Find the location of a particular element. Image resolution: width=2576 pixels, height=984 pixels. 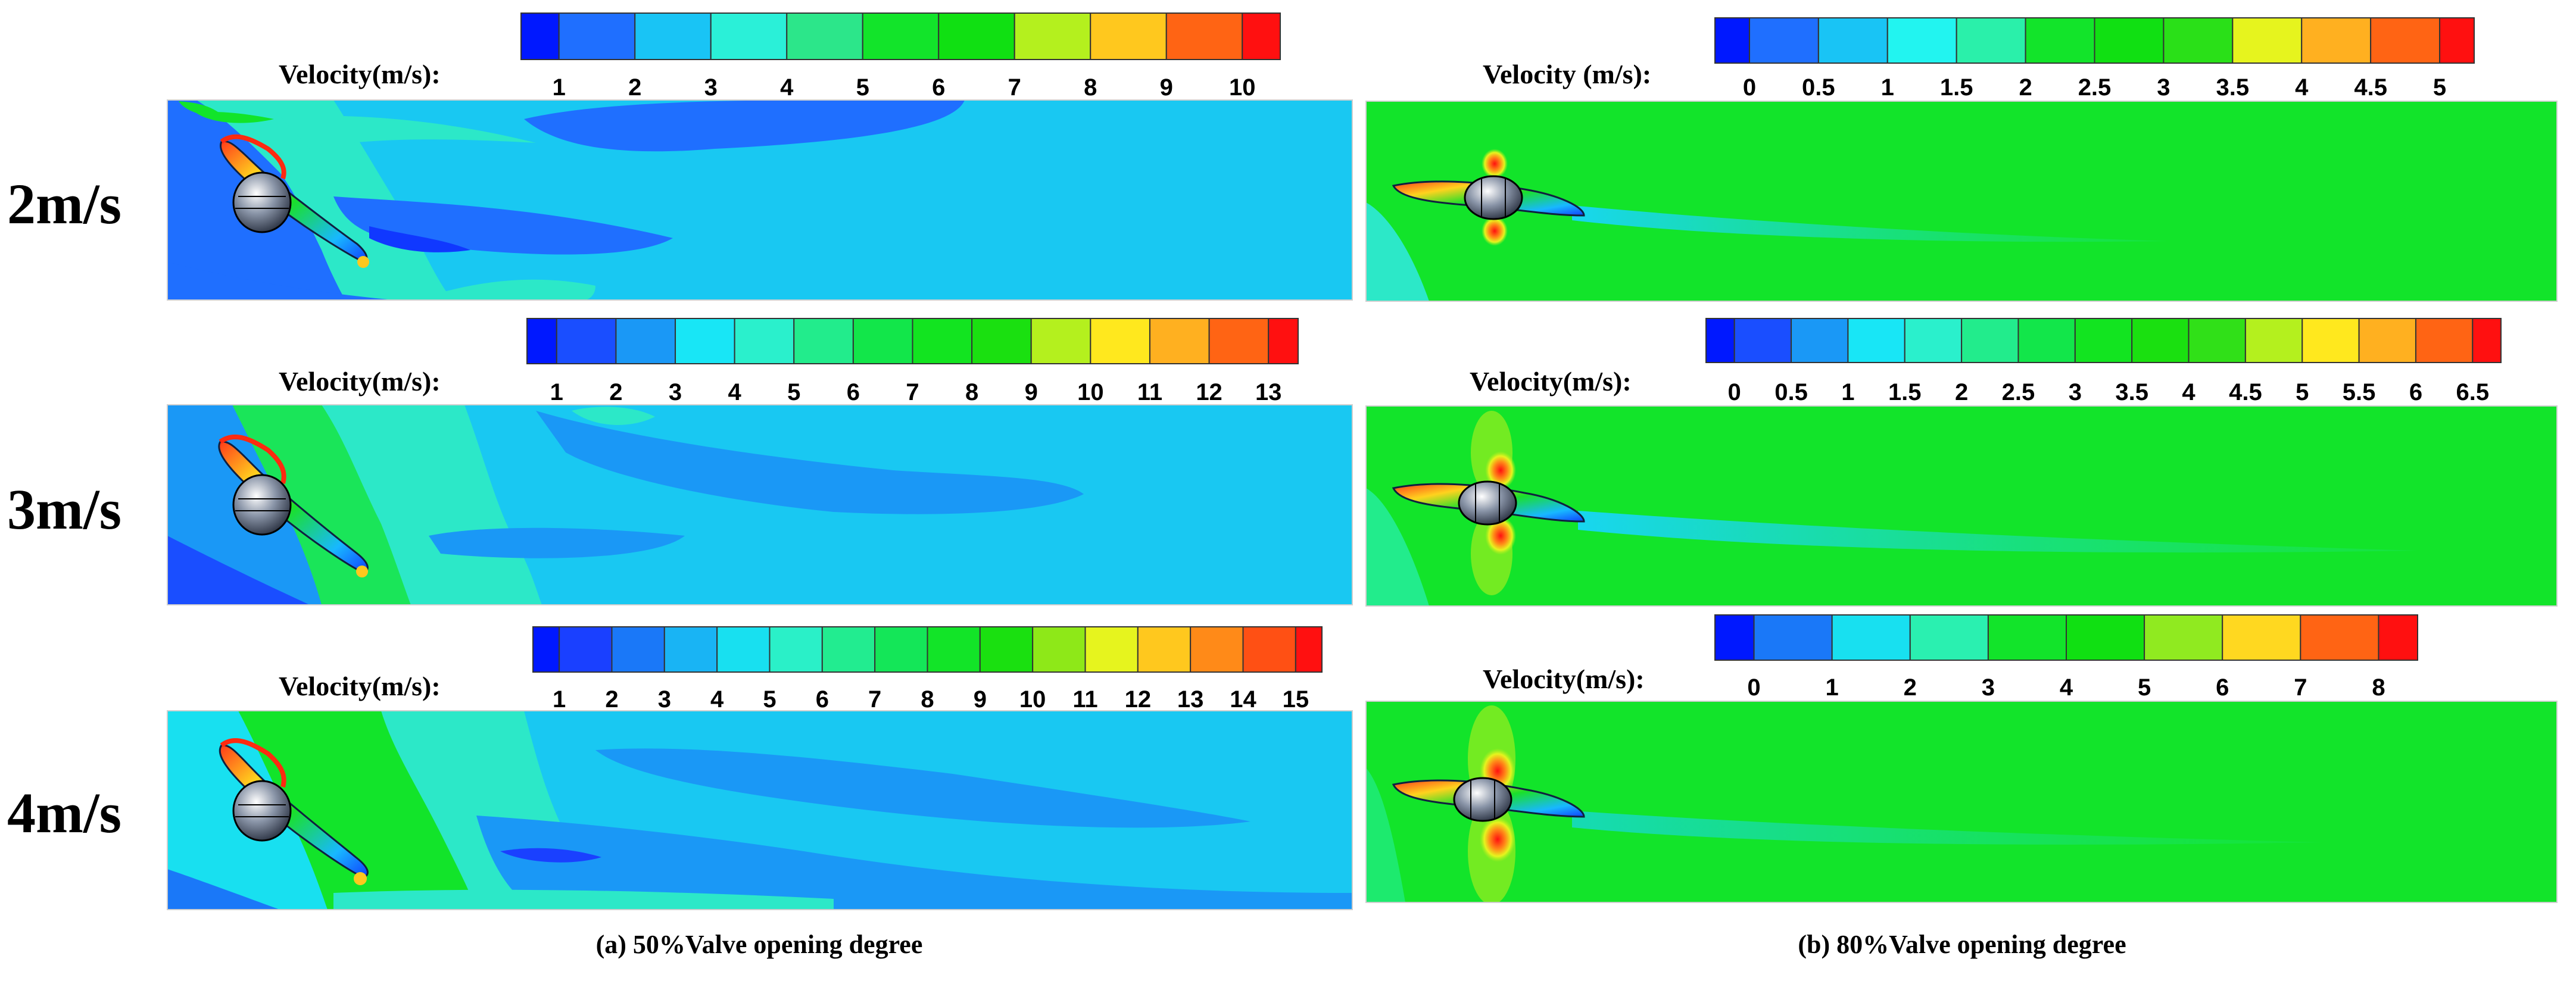

colorbar-tick-label: 0.5 is located at coordinates (1791, 392).